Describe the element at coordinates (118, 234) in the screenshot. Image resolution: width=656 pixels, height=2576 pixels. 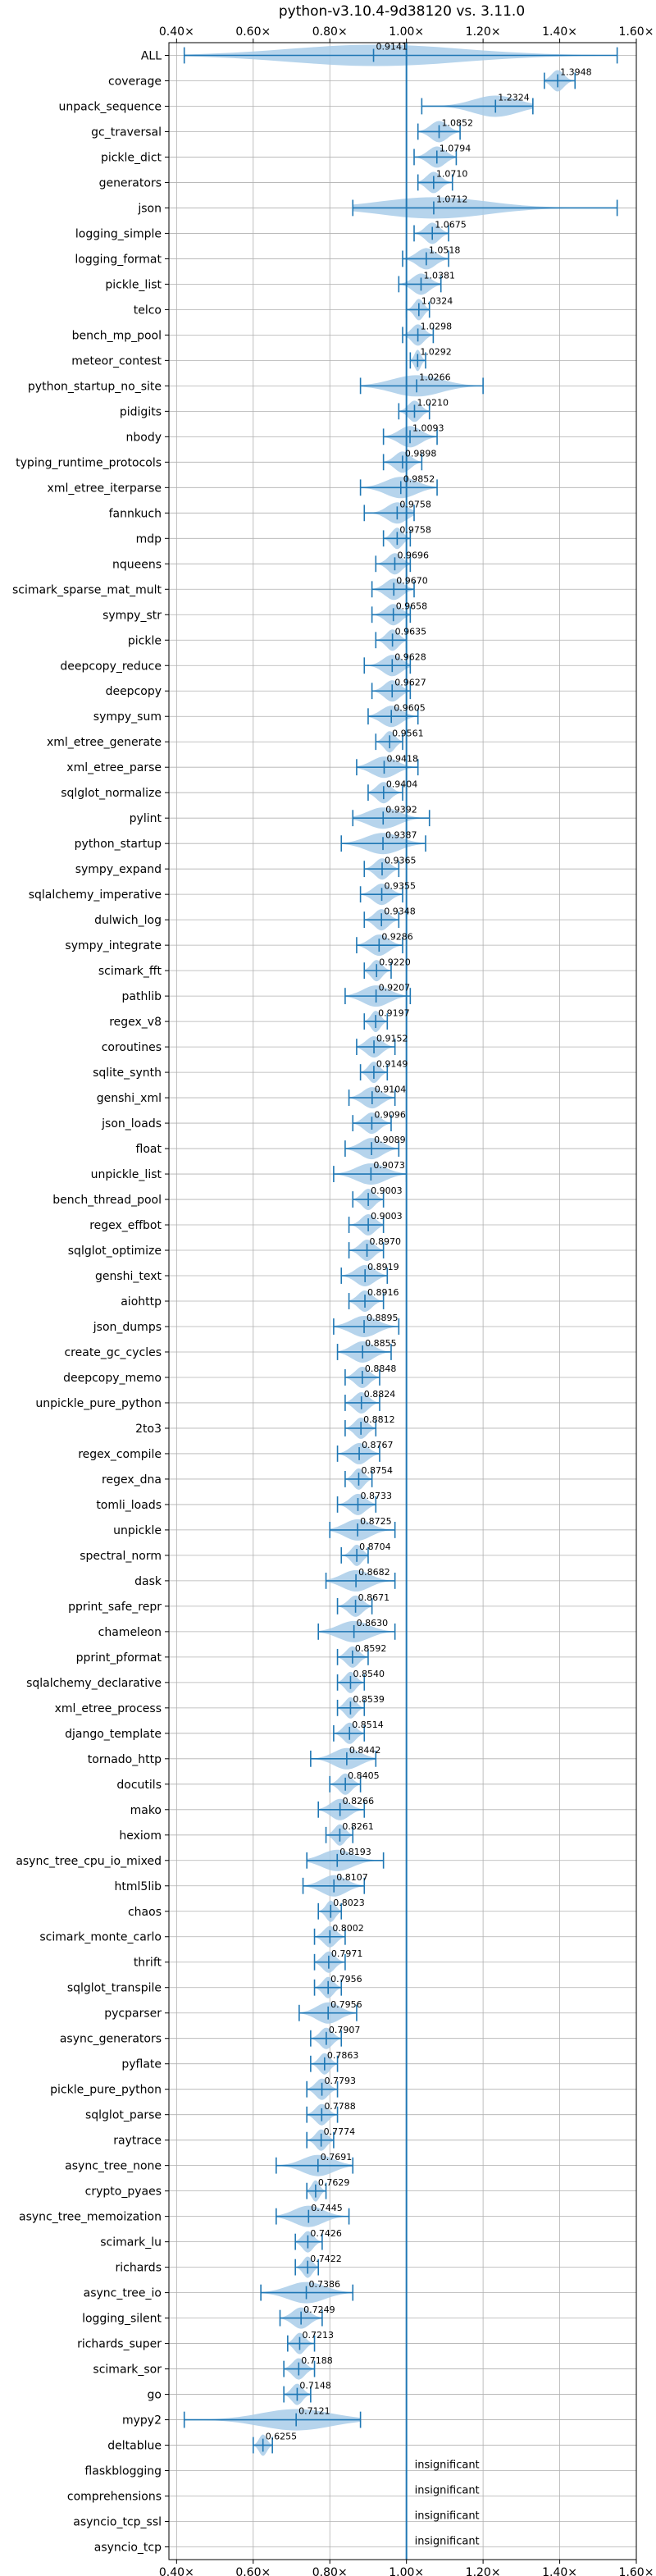
I see `benchmark-label: logging_simple` at that location.